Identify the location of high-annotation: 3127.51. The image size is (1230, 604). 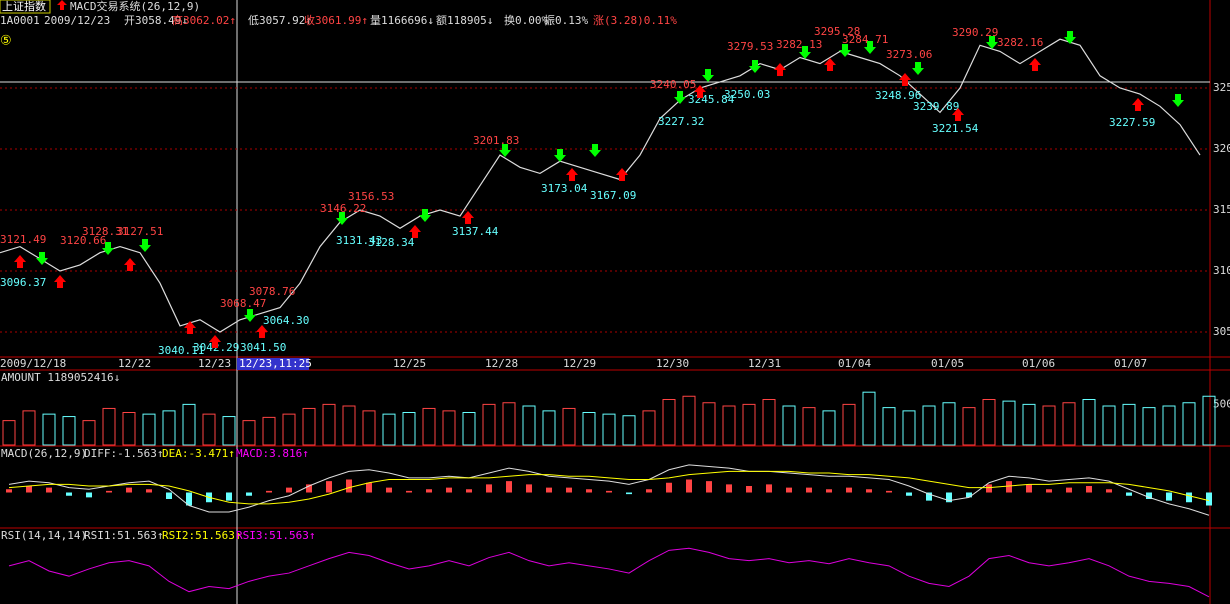
(140, 231).